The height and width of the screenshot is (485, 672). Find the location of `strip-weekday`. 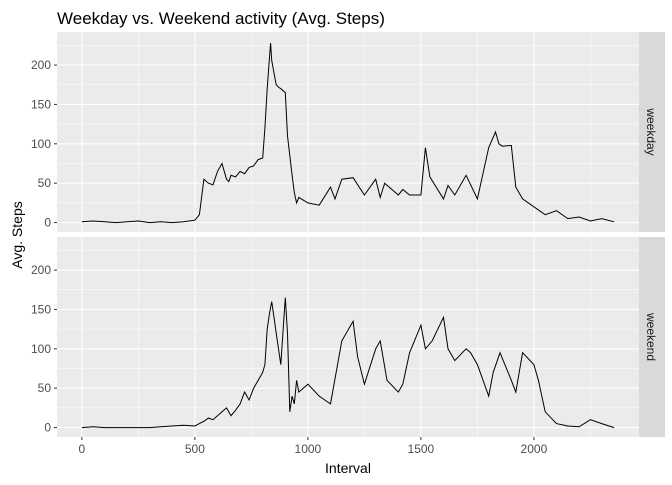

strip-weekday is located at coordinates (652, 132).